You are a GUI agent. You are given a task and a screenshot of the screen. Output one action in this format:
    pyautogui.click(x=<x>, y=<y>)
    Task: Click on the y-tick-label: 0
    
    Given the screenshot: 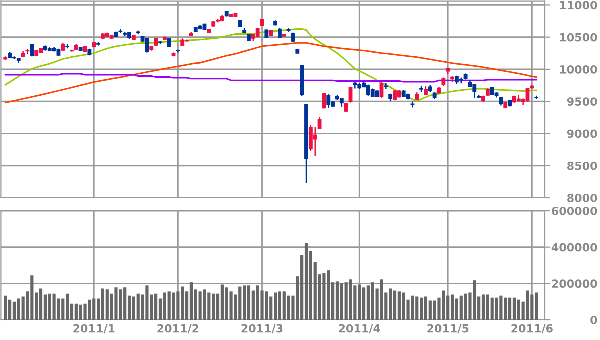 What is the action you would take?
    pyautogui.click(x=594, y=320)
    